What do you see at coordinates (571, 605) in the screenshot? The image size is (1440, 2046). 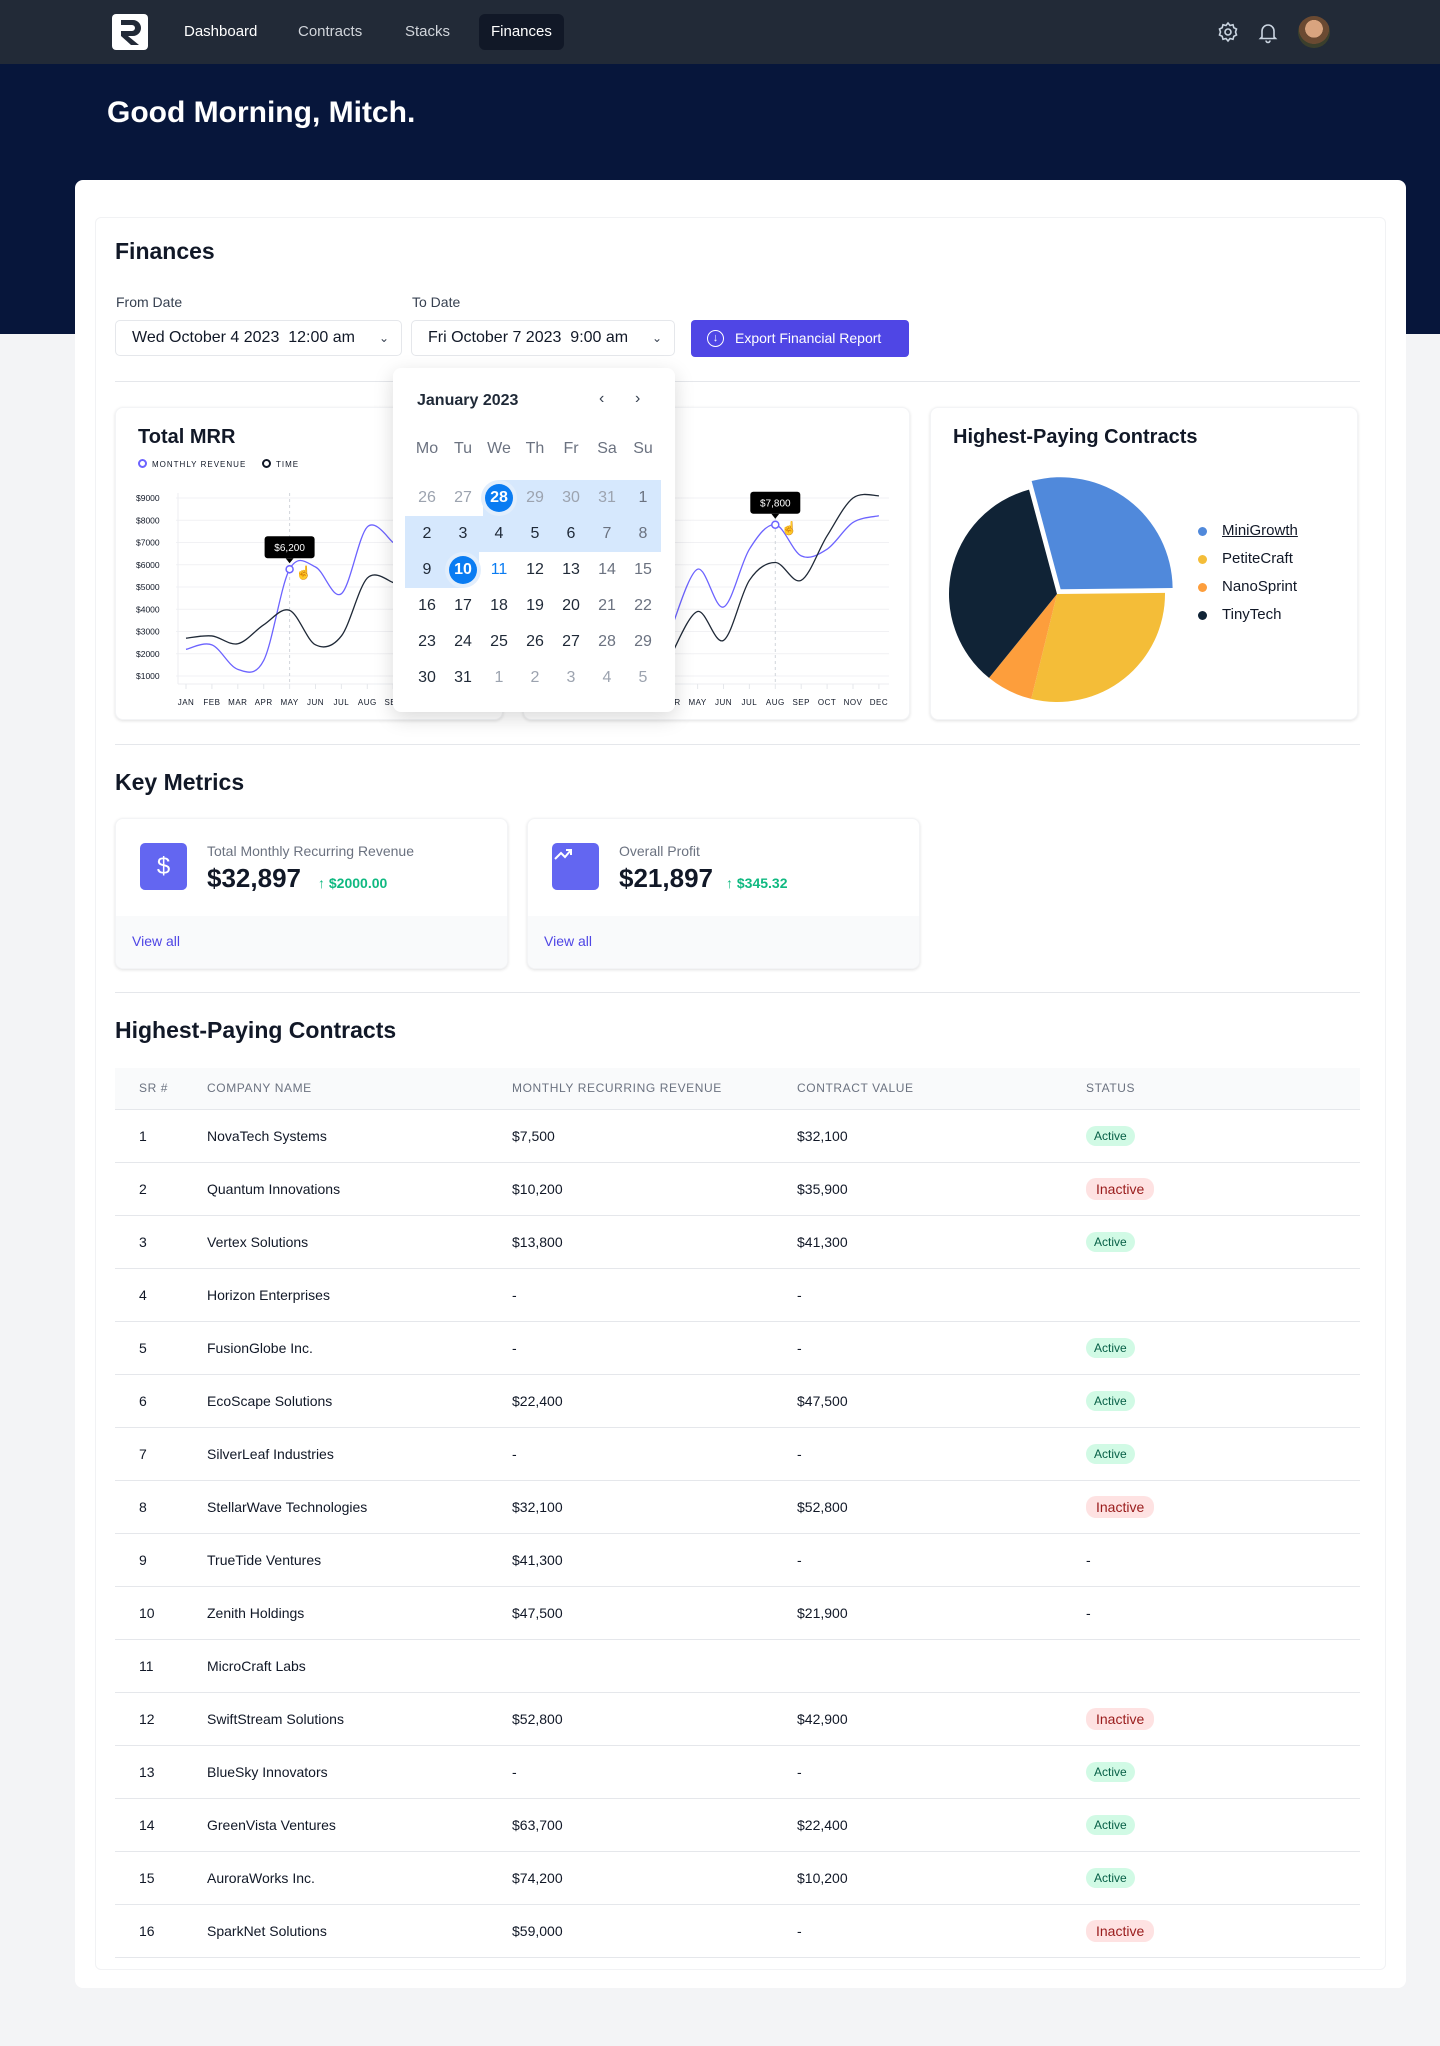 I see `calendar-day: 20` at bounding box center [571, 605].